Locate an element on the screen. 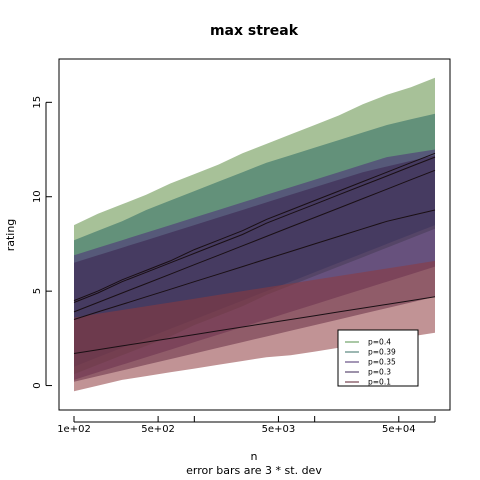 The width and height of the screenshot is (480, 480). legend-label: p=0.39 is located at coordinates (382, 352).